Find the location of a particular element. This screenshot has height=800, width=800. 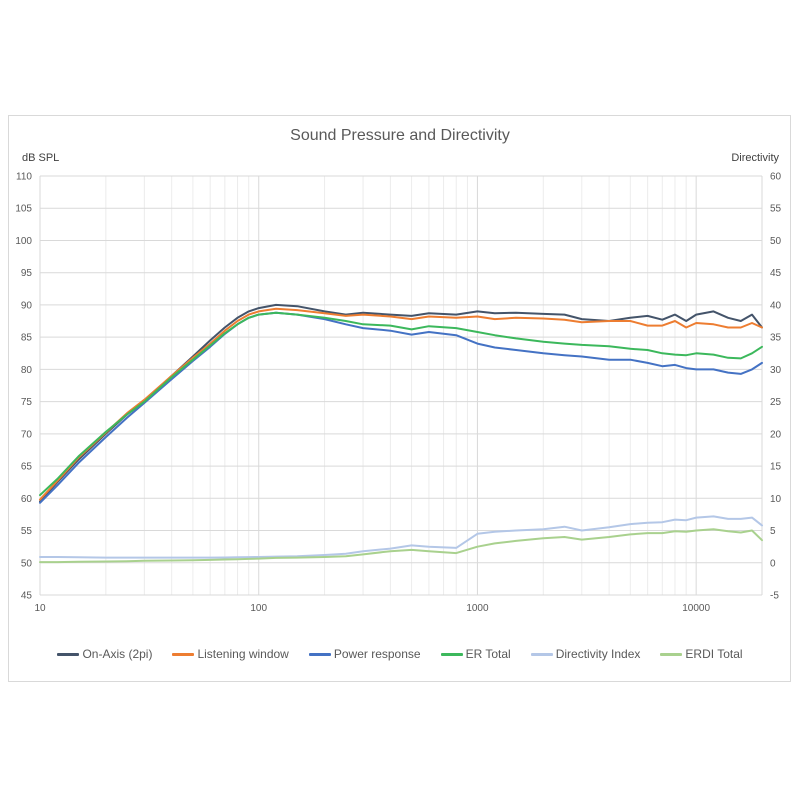

legend-label: Directivity Index is located at coordinates (598, 654).